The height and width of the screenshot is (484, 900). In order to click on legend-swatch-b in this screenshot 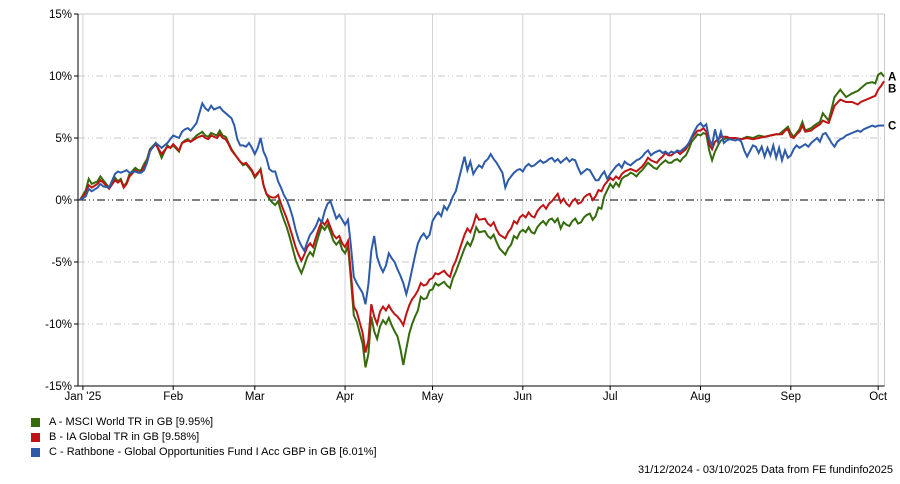, I will do `click(35, 437)`.